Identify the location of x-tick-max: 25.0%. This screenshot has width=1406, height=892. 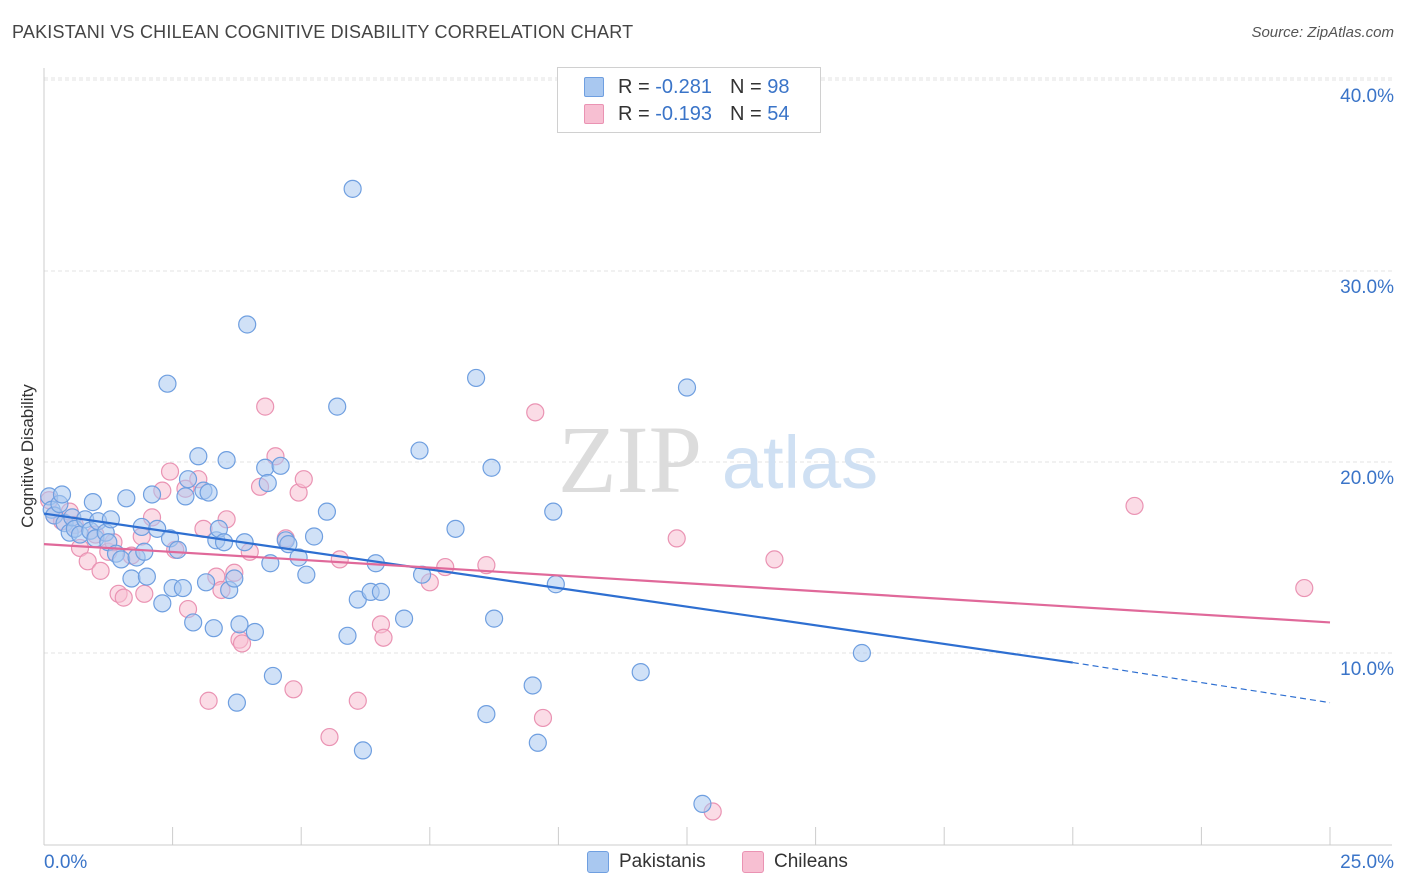
(1367, 862).